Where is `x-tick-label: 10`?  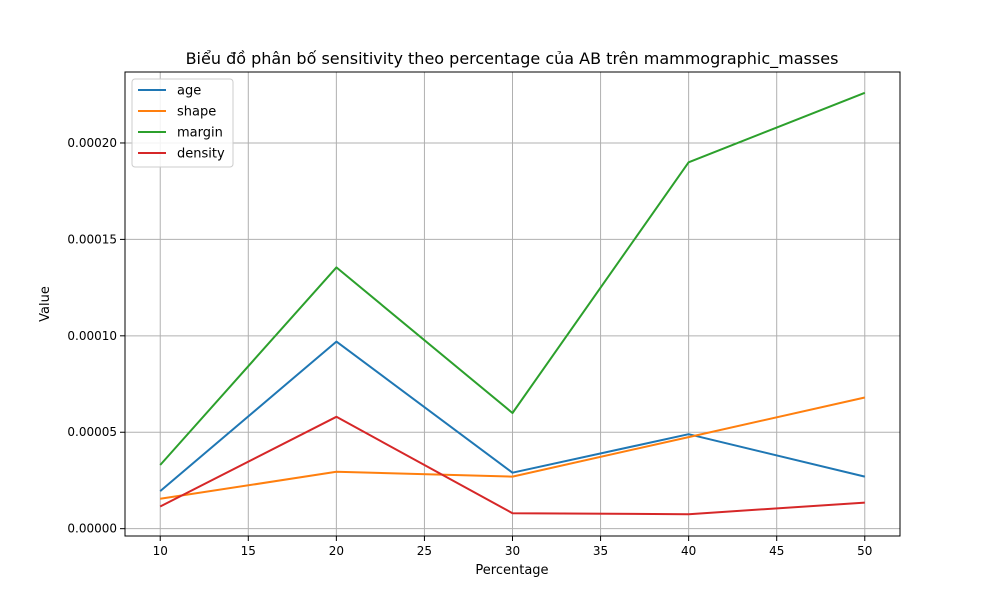 x-tick-label: 10 is located at coordinates (160, 551).